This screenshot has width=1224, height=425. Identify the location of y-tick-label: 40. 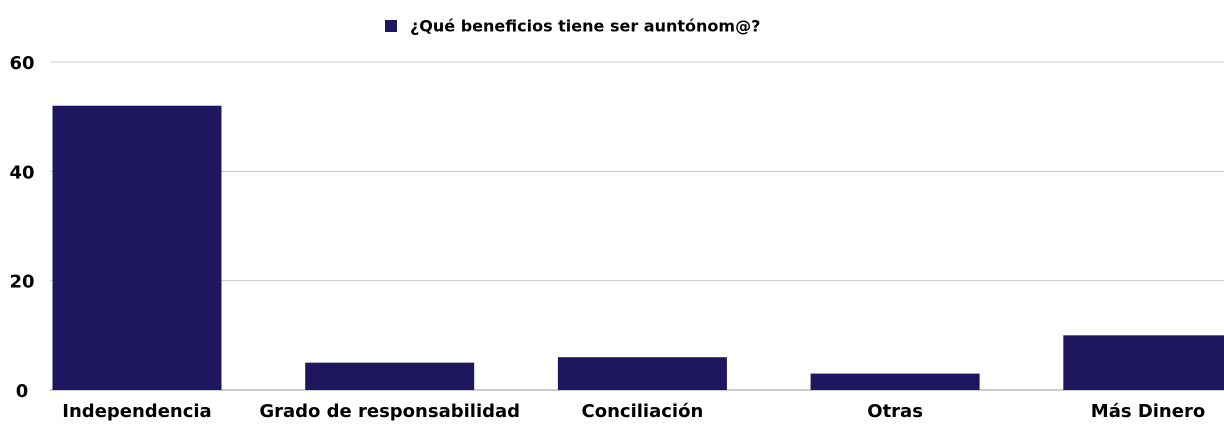
(21, 172).